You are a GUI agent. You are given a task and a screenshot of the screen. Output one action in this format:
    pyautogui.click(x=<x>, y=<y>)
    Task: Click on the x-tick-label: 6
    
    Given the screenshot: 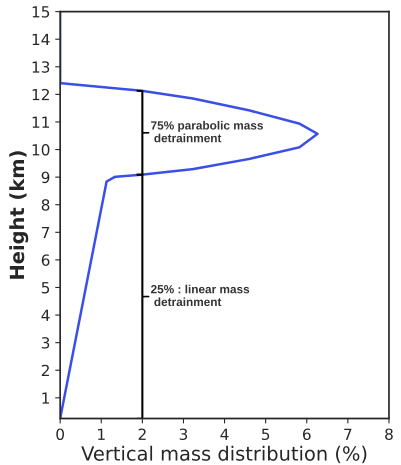 What is the action you would take?
    pyautogui.click(x=306, y=434)
    